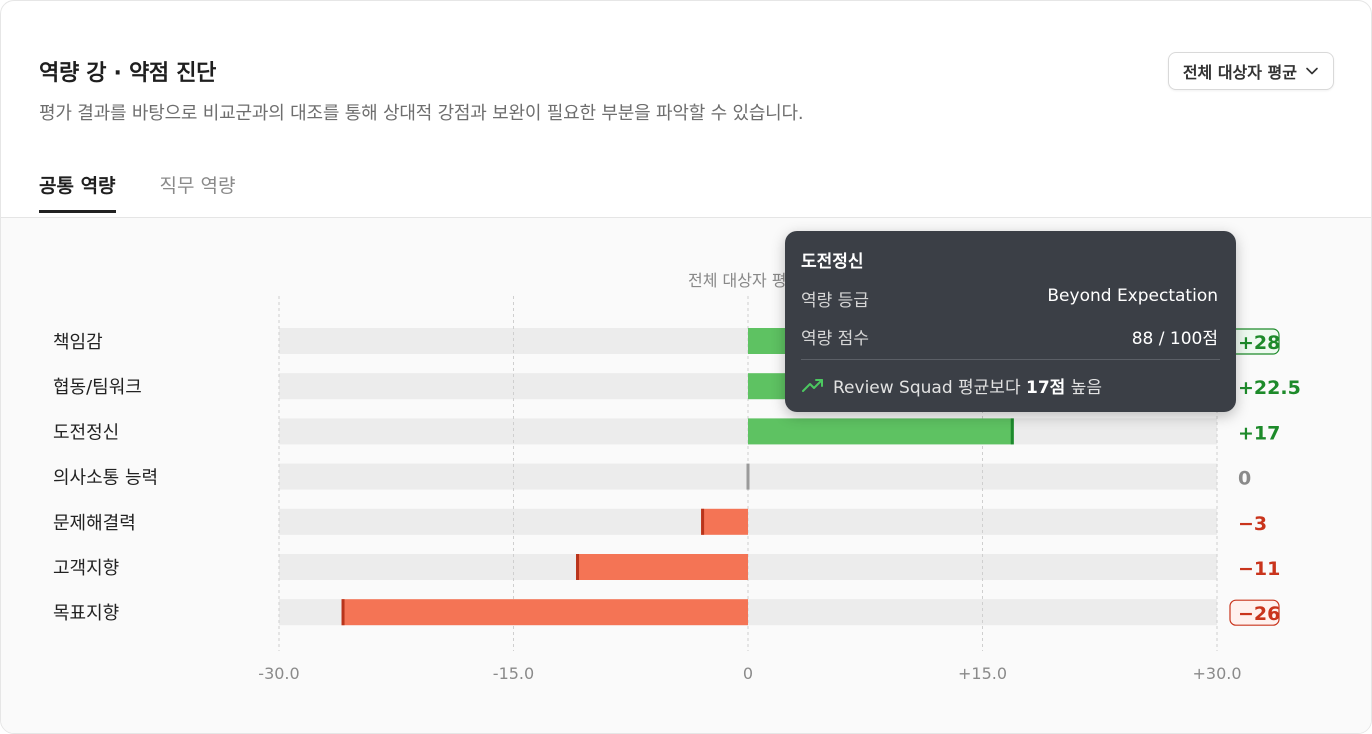 This screenshot has height=734, width=1372. Describe the element at coordinates (1259, 433) in the screenshot. I see `value-label: +17` at that location.